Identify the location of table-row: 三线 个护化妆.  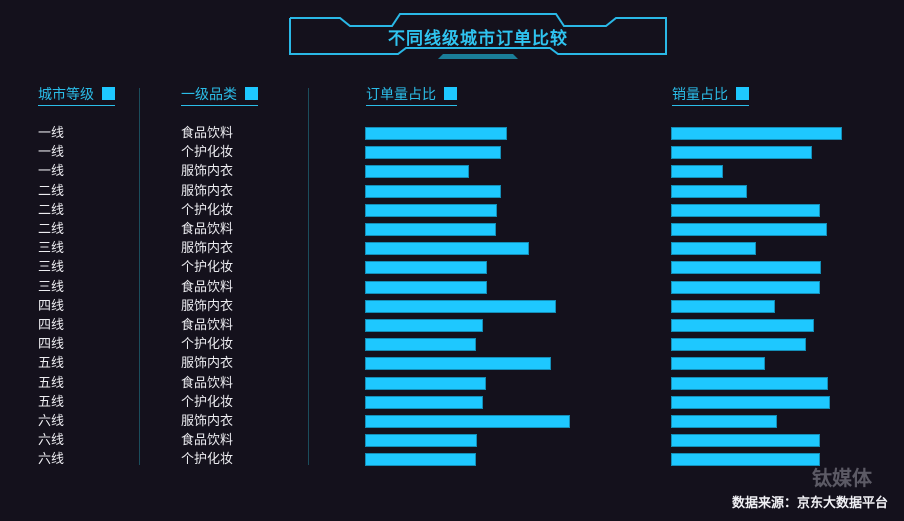
(452, 267).